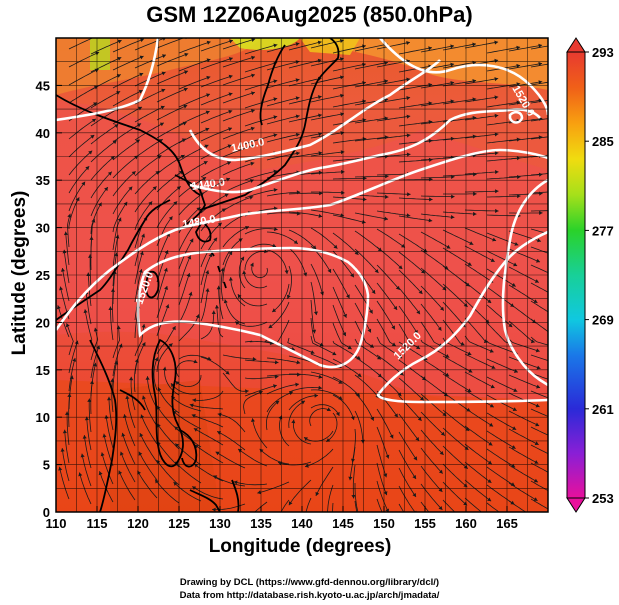 This screenshot has width=619, height=605. I want to click on coastline-kyushu, so click(203, 231).